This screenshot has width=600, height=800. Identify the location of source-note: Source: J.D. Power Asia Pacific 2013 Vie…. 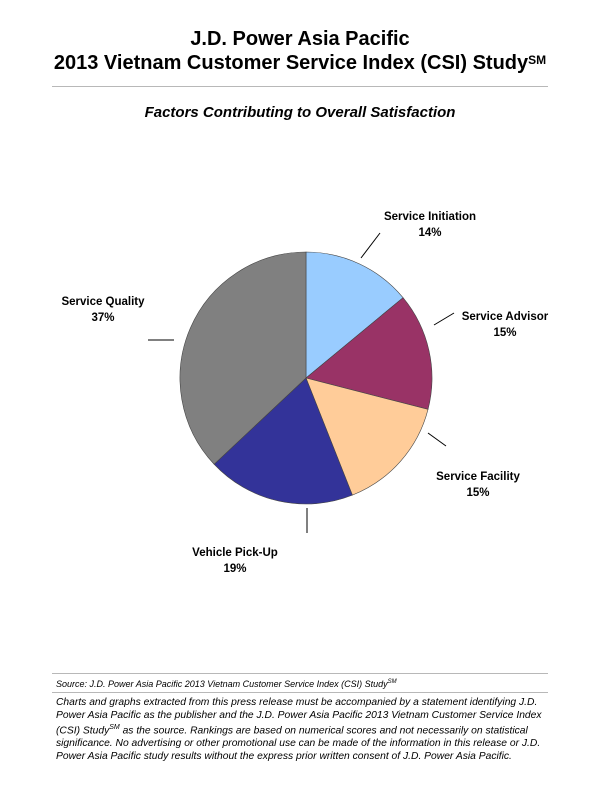
(226, 684).